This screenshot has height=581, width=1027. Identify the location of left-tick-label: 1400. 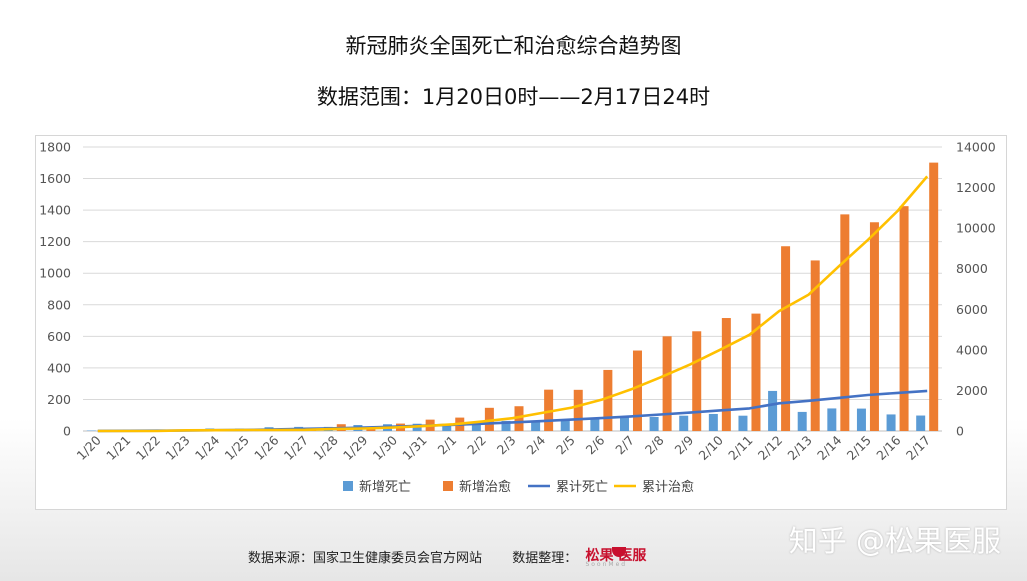
(55, 210).